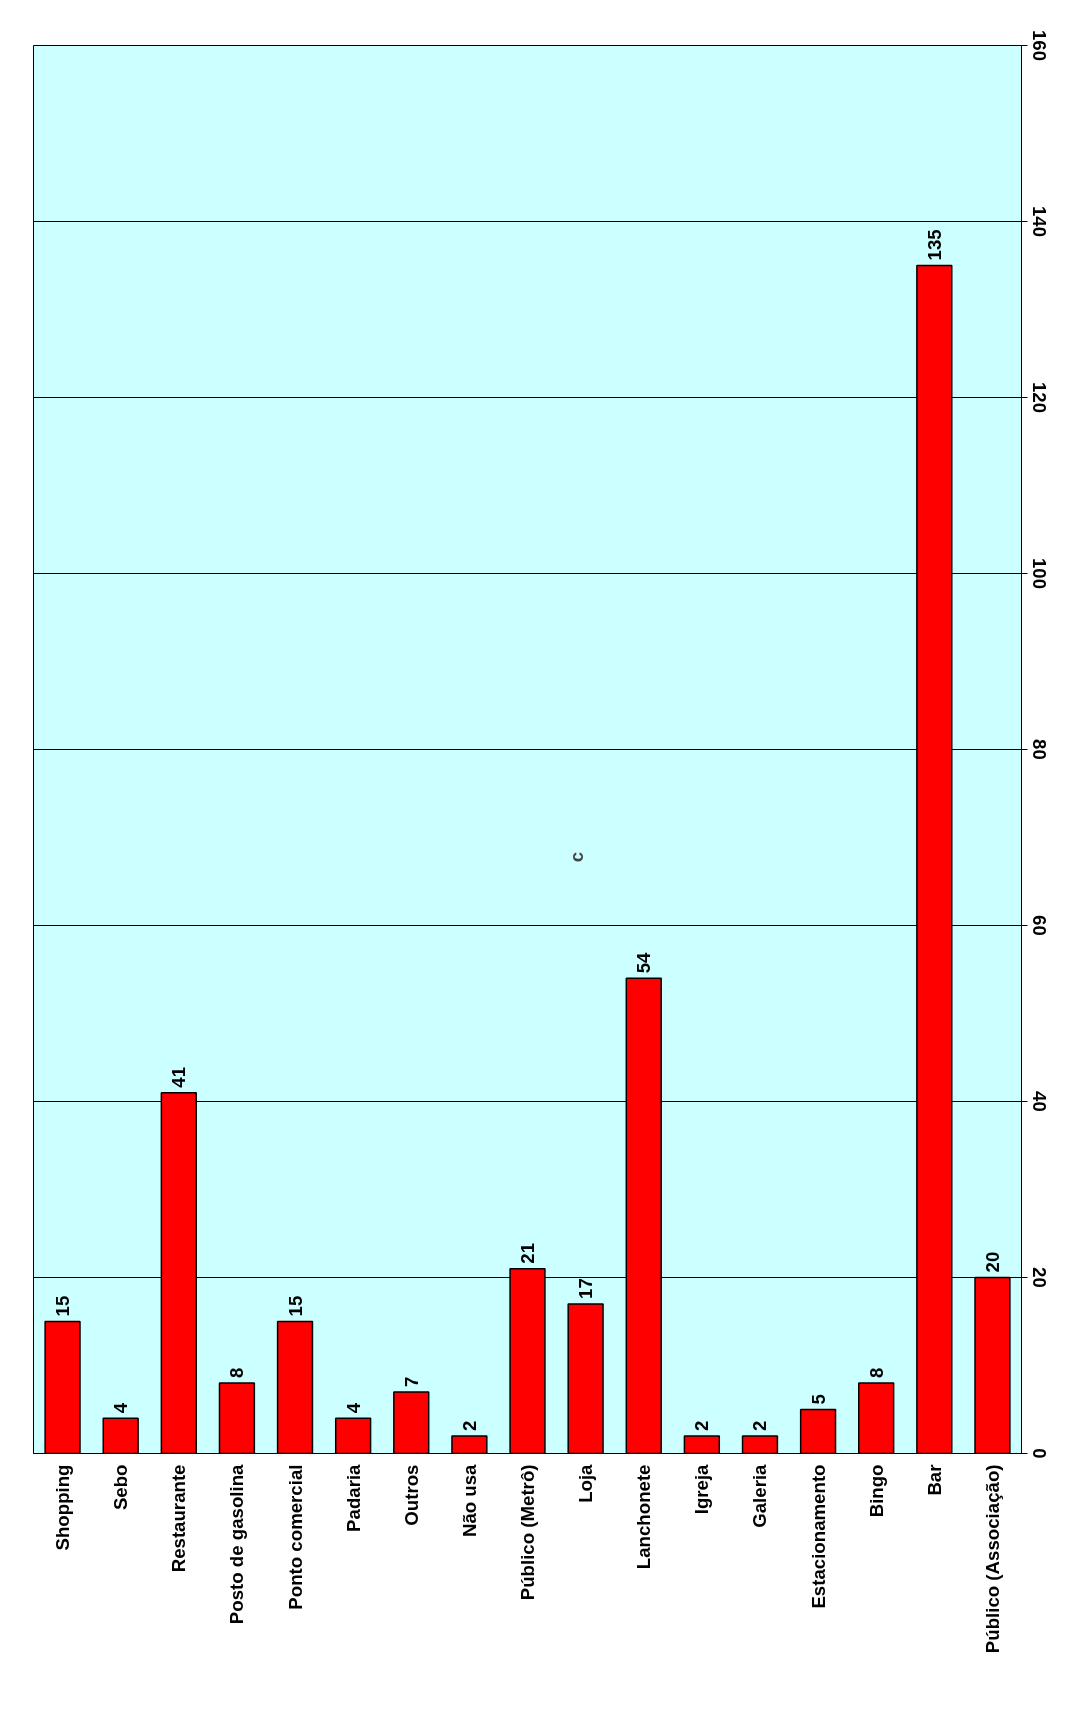  I want to click on x-tick-label: Público (Associação), so click(992, 1559).